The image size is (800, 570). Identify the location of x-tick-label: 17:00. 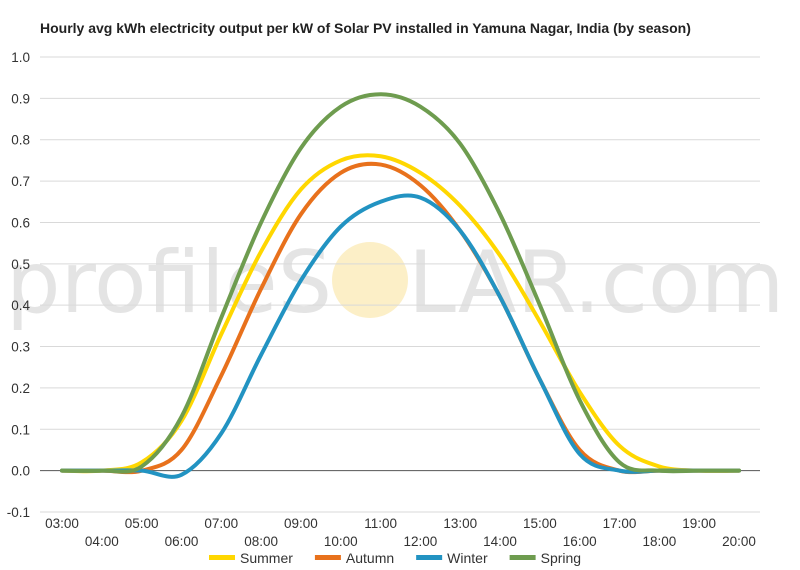
(620, 523).